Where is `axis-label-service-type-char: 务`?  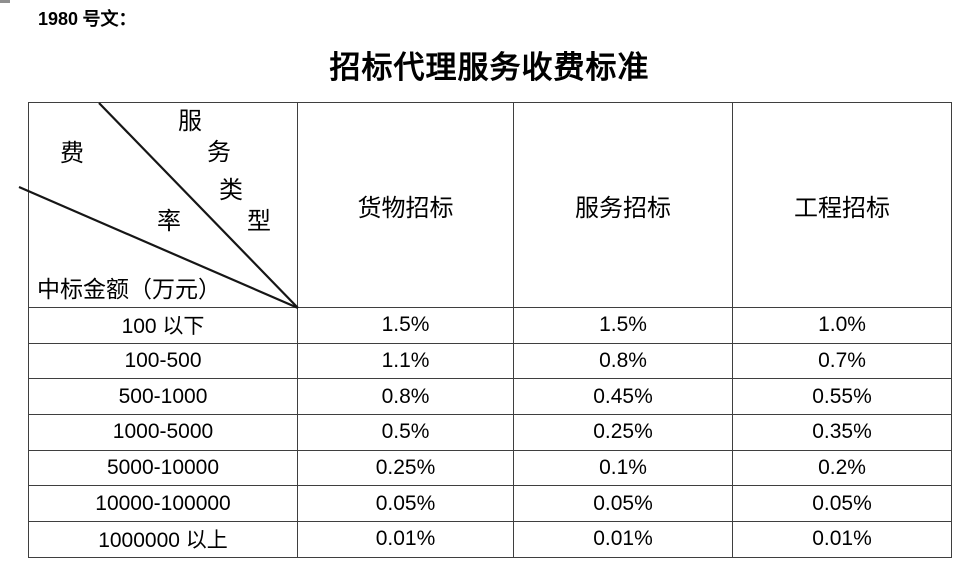
axis-label-service-type-char: 务 is located at coordinates (219, 153).